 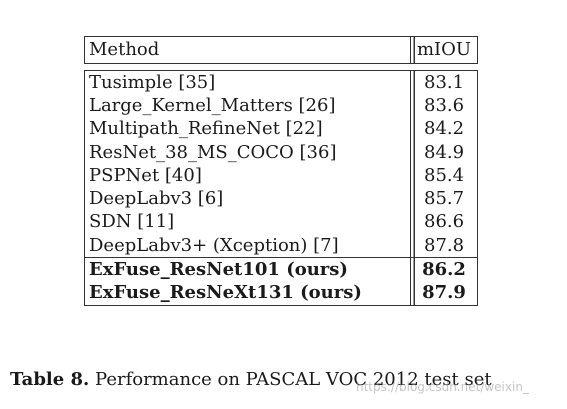 I want to click on miou-cell: 83.1, so click(x=444, y=82).